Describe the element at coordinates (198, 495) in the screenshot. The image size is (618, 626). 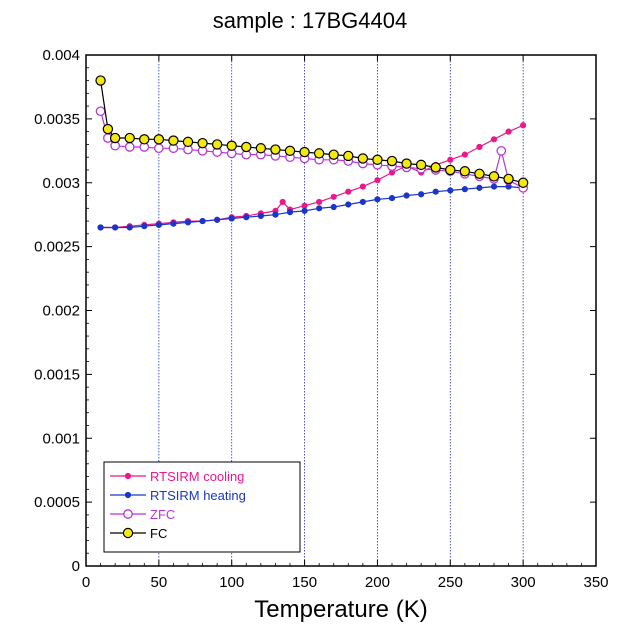
I see `legend-label: RTSIRM heating` at that location.